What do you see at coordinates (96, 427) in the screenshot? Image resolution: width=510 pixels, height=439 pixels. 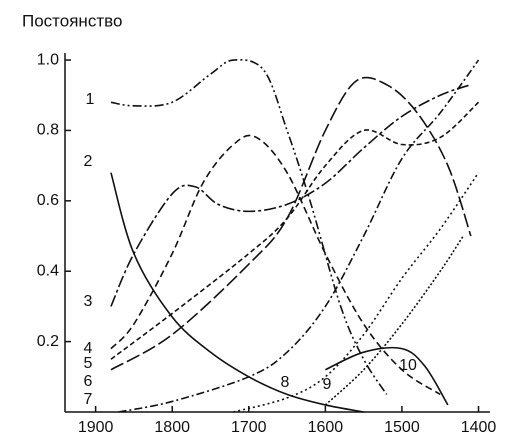 I see `x-tick-label: 1900` at bounding box center [96, 427].